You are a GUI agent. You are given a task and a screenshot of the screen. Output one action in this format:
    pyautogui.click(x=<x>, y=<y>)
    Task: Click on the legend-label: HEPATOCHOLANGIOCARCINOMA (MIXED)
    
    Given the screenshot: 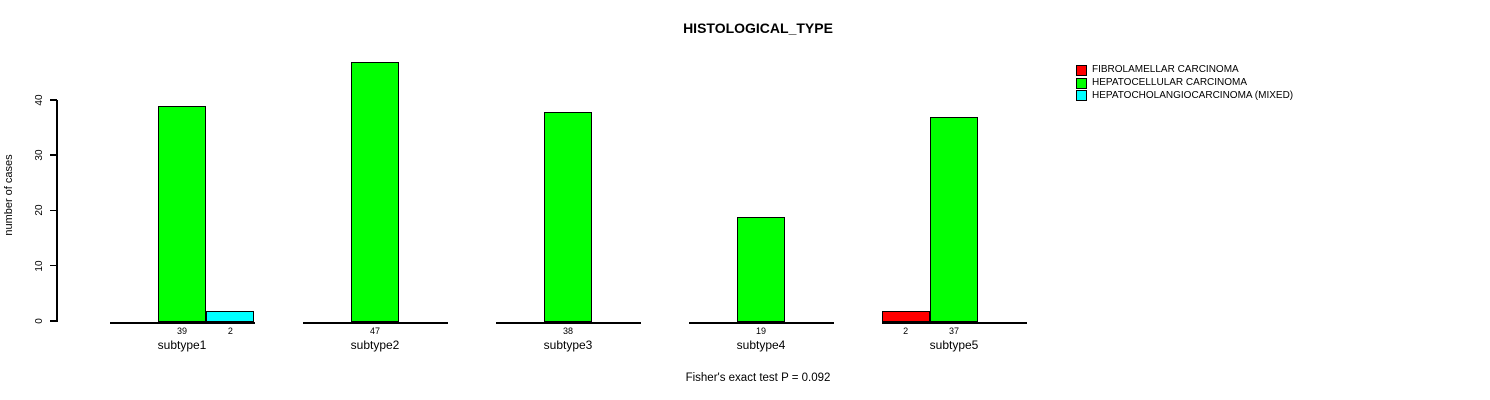 What is the action you would take?
    pyautogui.click(x=1193, y=95)
    